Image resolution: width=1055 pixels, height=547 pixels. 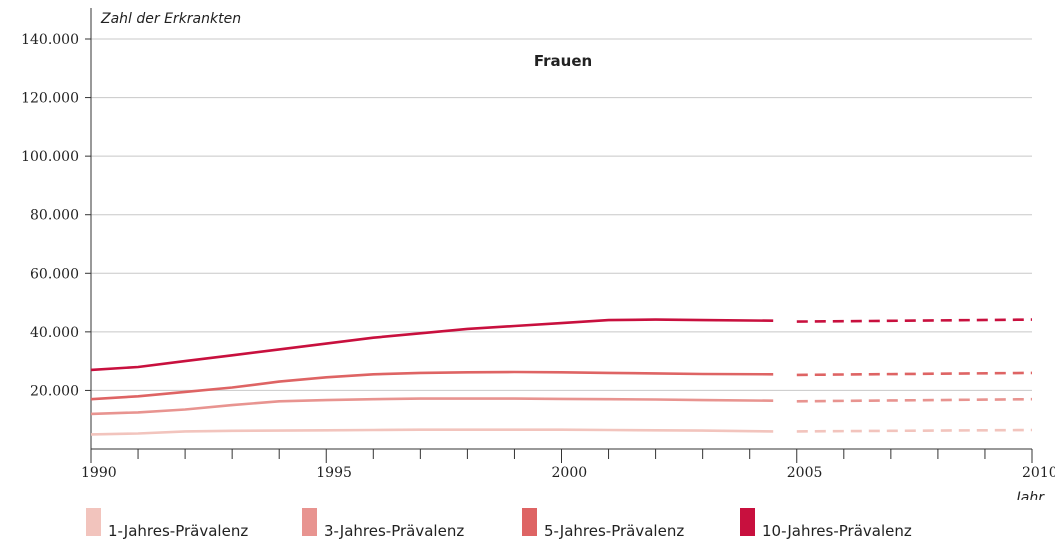 What do you see at coordinates (178, 531) in the screenshot?
I see `legend-label: 1-Jahres-Prävalenz` at bounding box center [178, 531].